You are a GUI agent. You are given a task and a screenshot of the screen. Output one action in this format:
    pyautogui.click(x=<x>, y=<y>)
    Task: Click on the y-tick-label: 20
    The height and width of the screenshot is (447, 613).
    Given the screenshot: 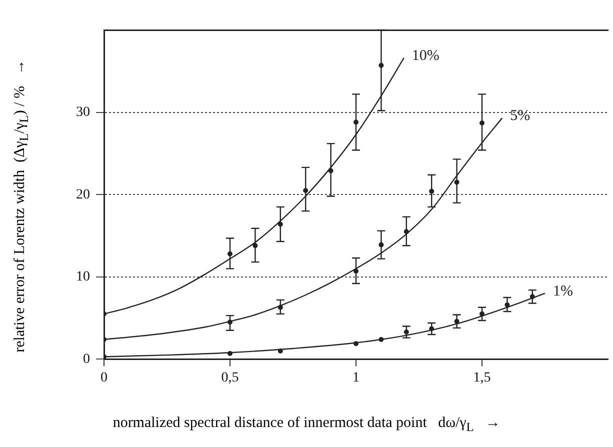 What is the action you would take?
    pyautogui.click(x=83, y=194)
    